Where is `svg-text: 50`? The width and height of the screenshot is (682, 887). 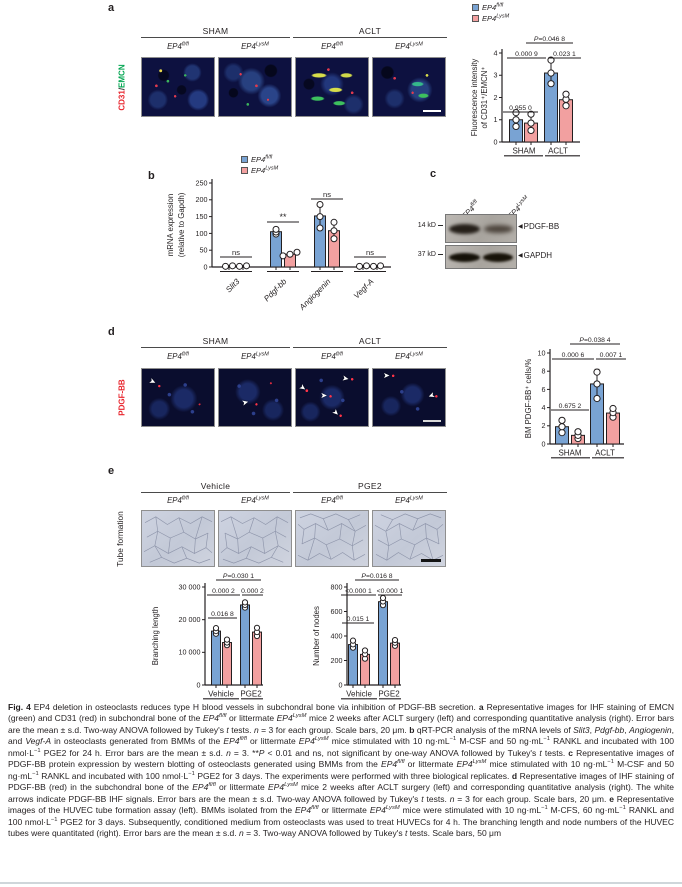
svg-text: 50 is located at coordinates (204, 250).